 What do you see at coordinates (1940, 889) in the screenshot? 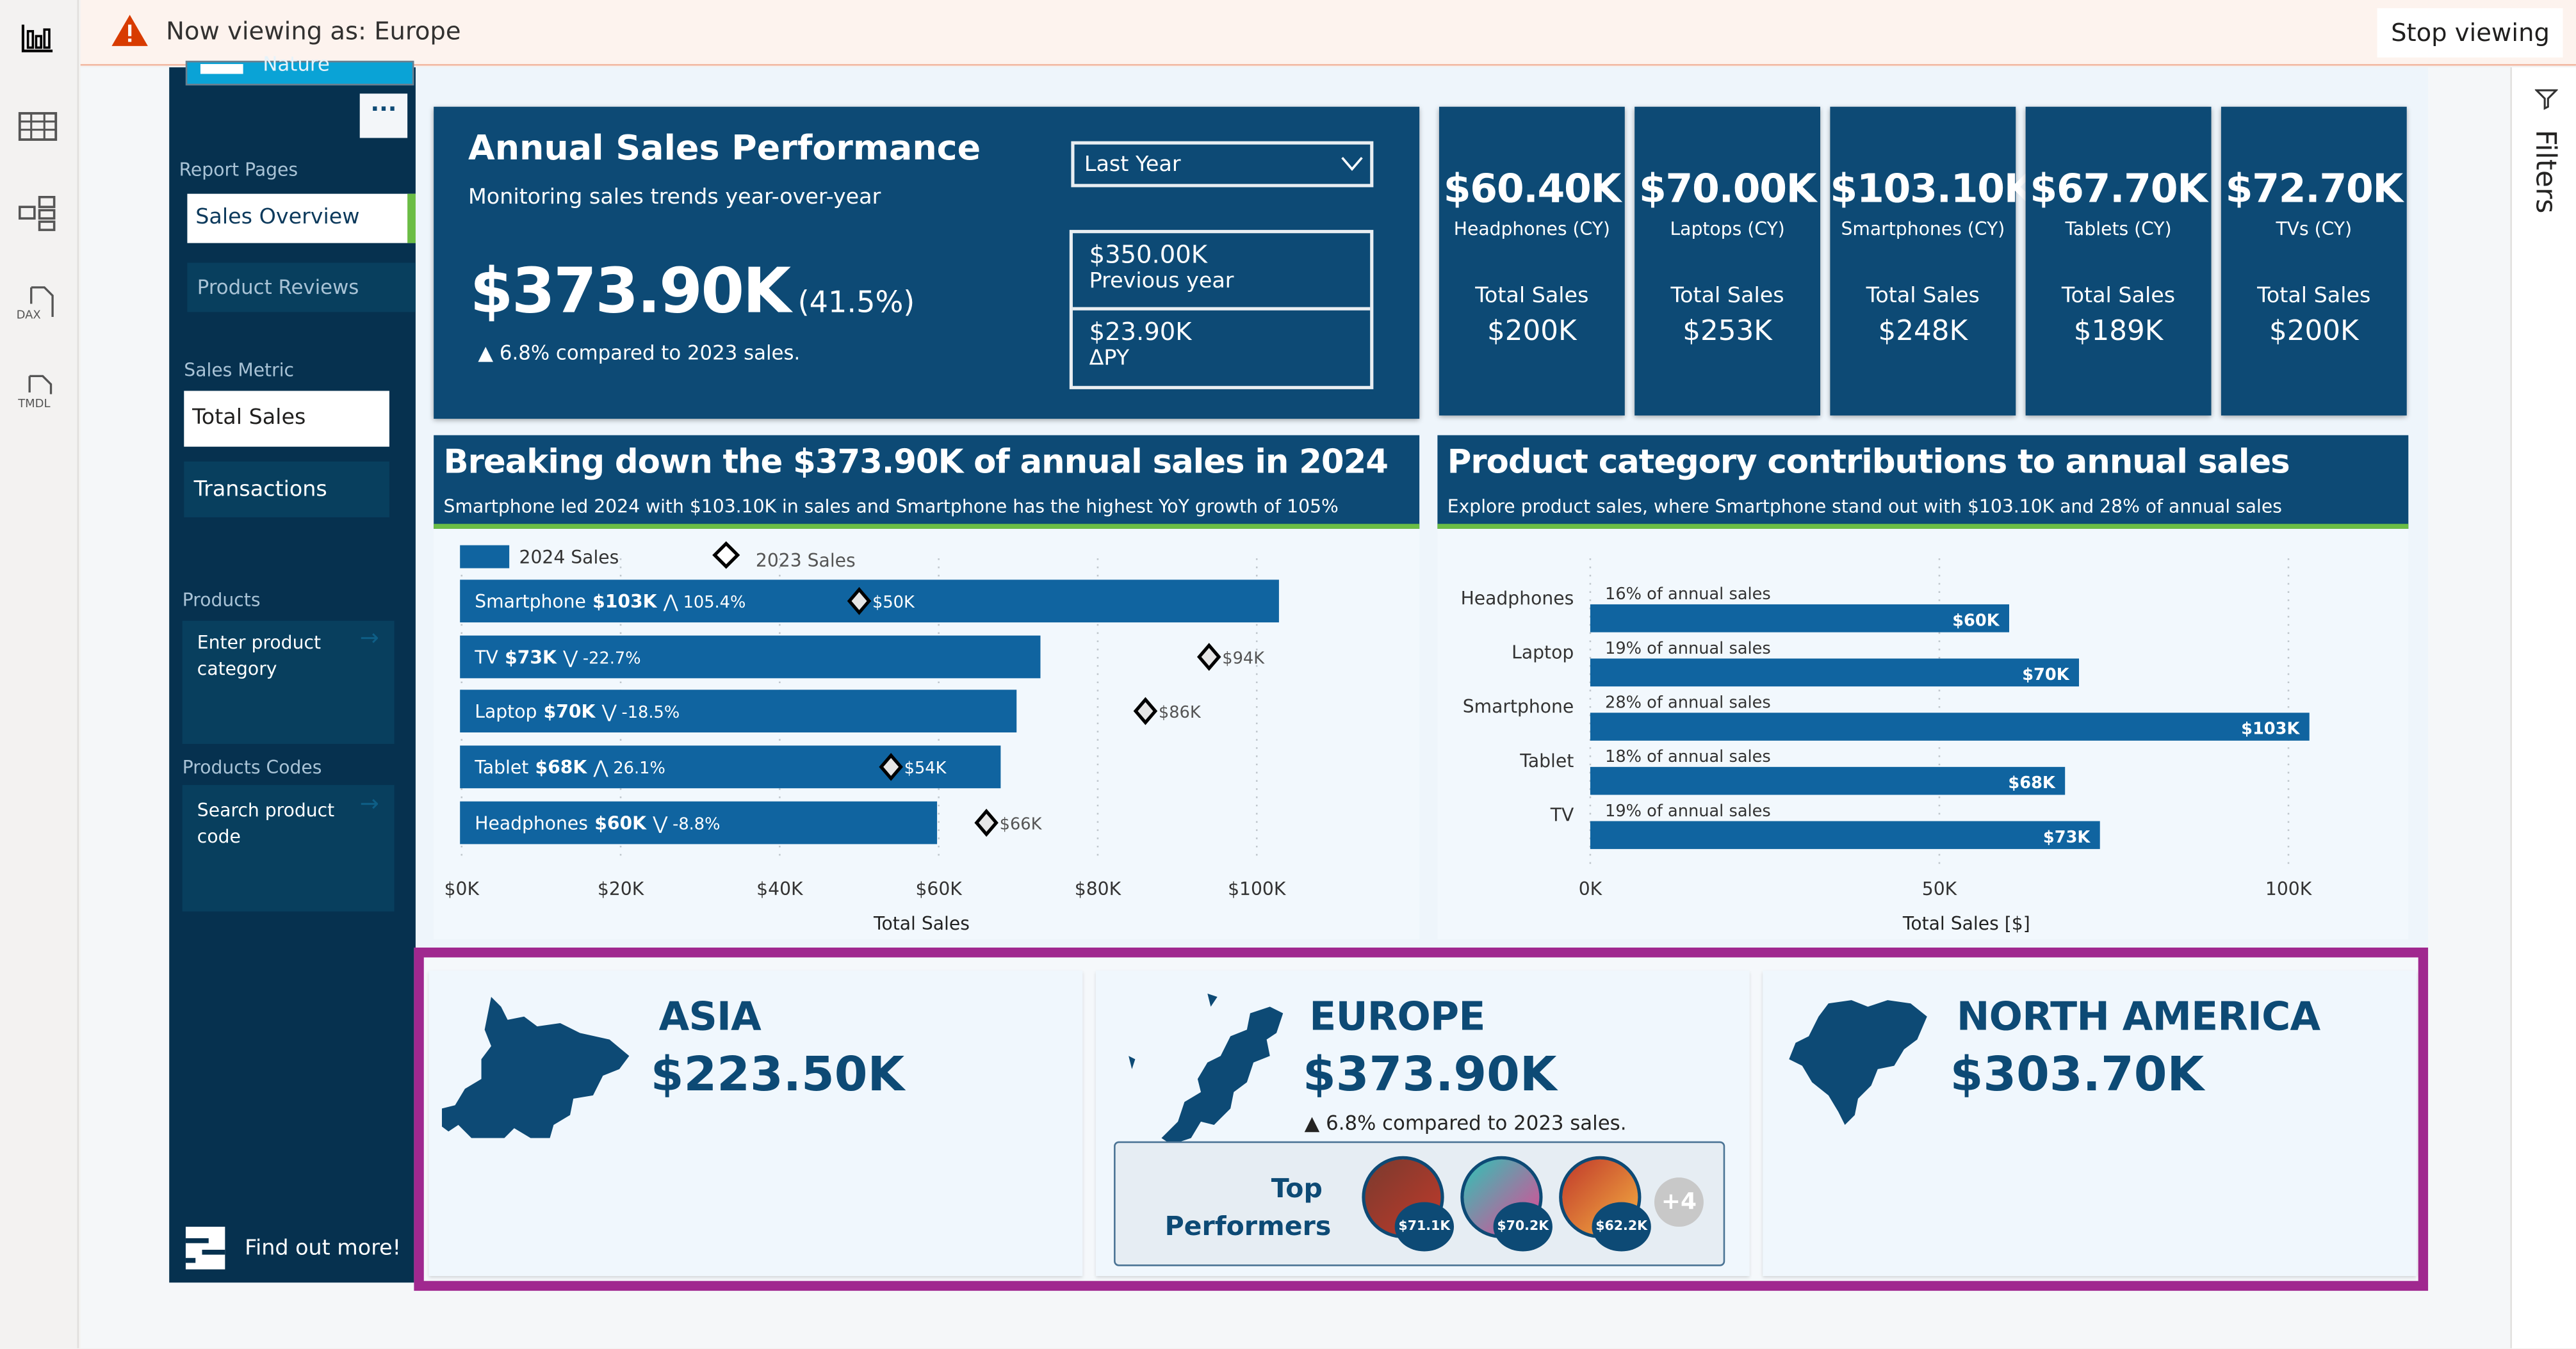
I see `x-tick-label: 50K` at bounding box center [1940, 889].